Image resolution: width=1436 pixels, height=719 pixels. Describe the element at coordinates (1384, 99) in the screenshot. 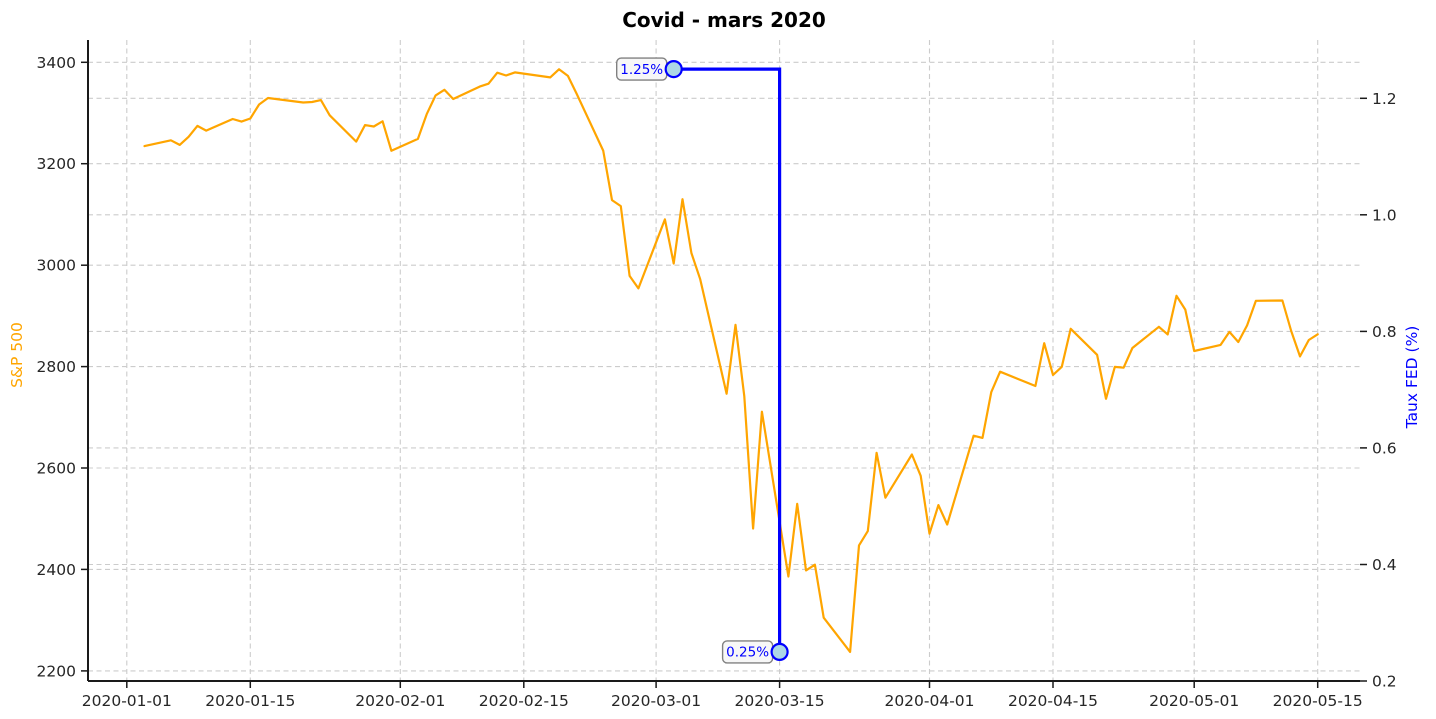

I see `y-right-tick-label: 1.2` at that location.